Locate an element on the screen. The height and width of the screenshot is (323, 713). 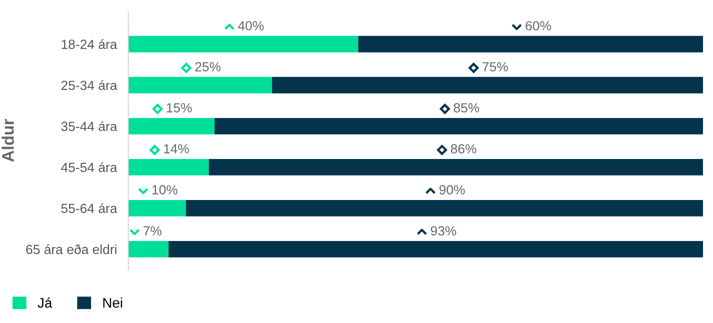
data-label: 75% is located at coordinates (495, 67).